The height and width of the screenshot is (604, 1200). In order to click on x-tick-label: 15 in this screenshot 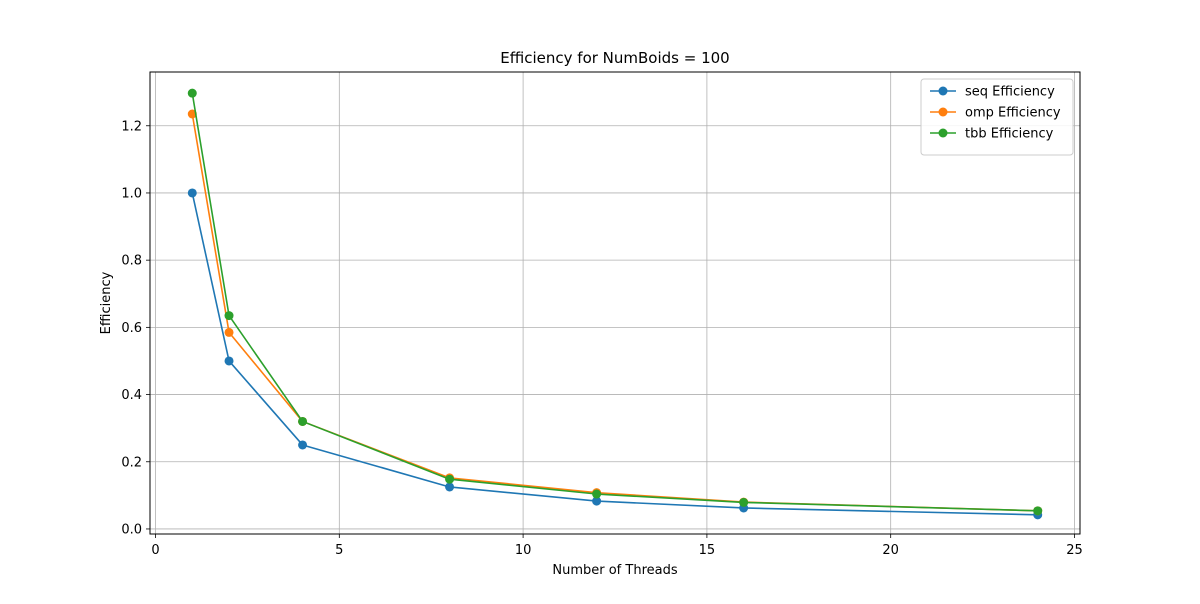, I will do `click(707, 550)`.